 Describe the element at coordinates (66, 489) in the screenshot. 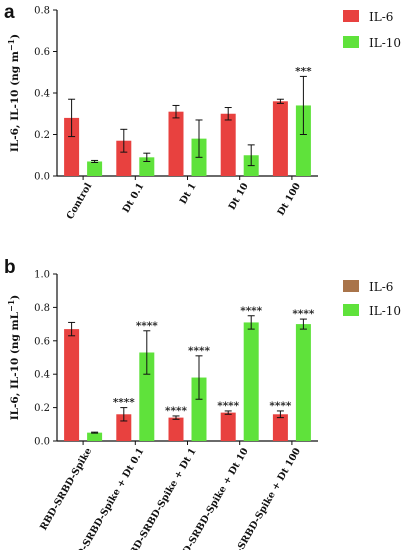

I see `x-category-label: RBD-SRBD-Spike` at that location.